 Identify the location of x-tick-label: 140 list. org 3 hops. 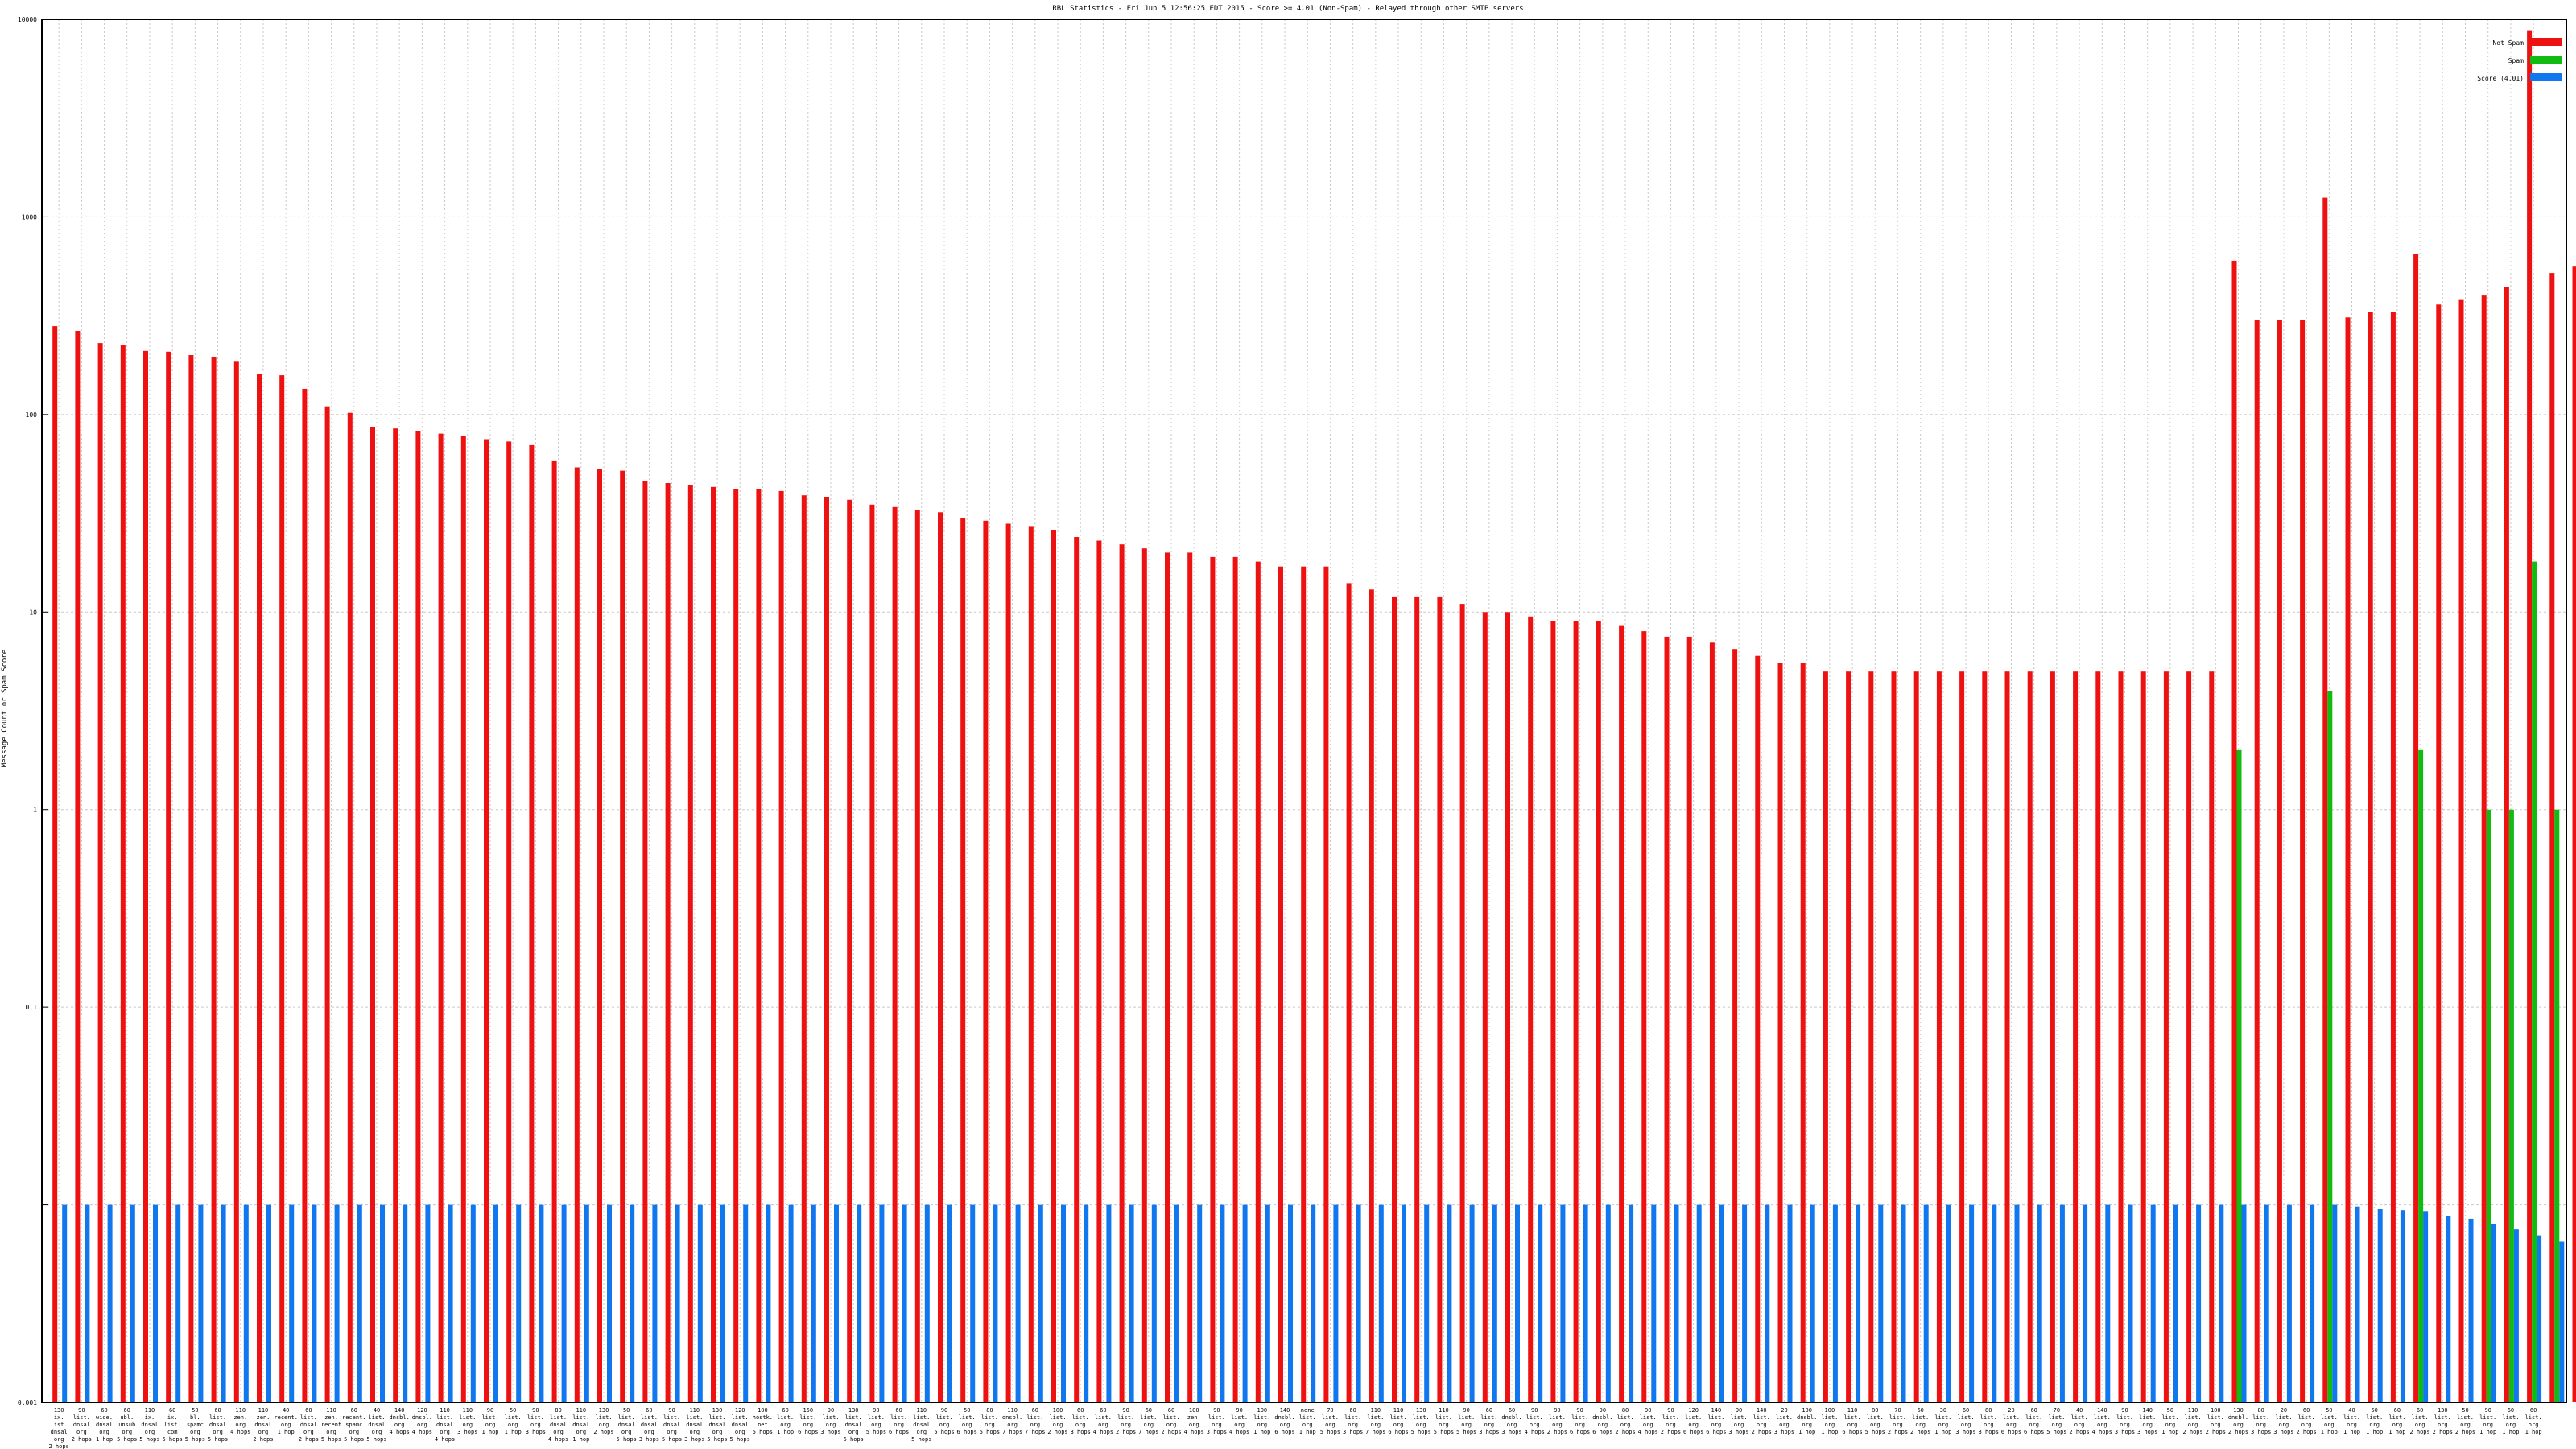
(2147, 1421).